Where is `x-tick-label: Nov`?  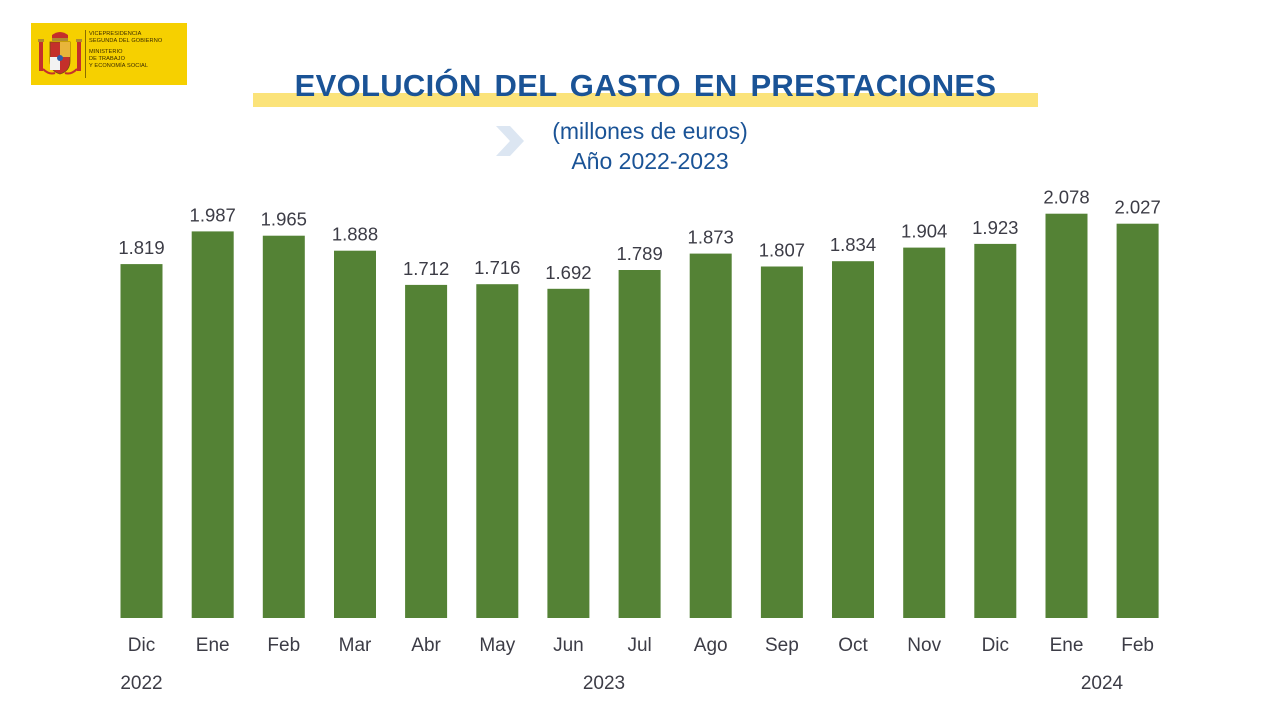 x-tick-label: Nov is located at coordinates (924, 645).